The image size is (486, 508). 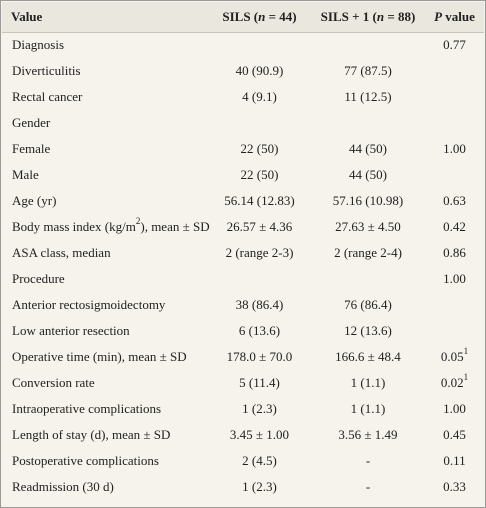 What do you see at coordinates (454, 17) in the screenshot?
I see `header-p-value: P value` at bounding box center [454, 17].